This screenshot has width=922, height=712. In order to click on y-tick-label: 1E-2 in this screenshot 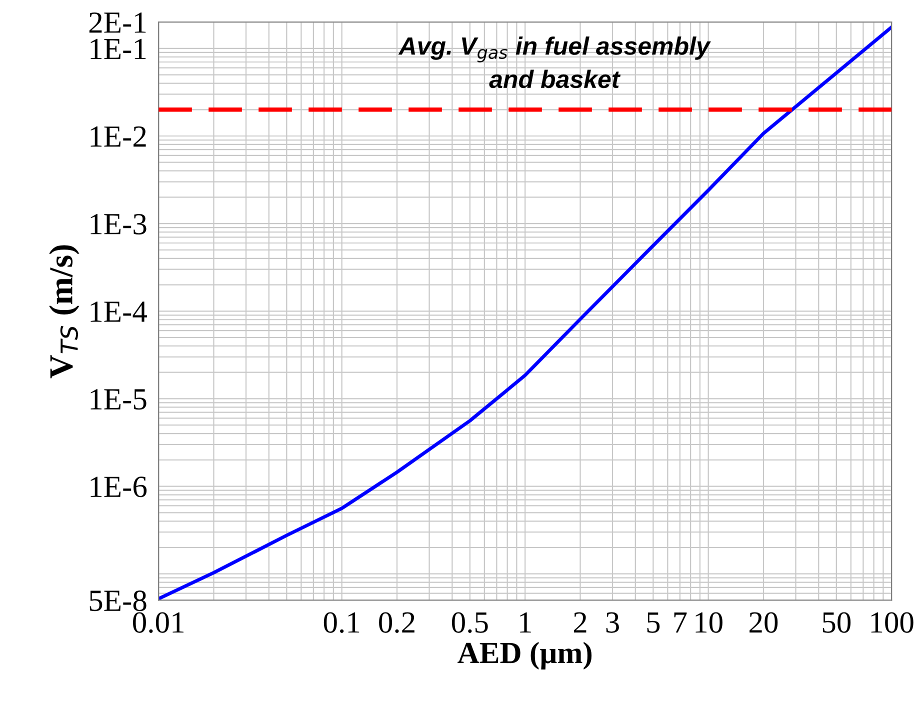, I will do `click(118, 136)`.